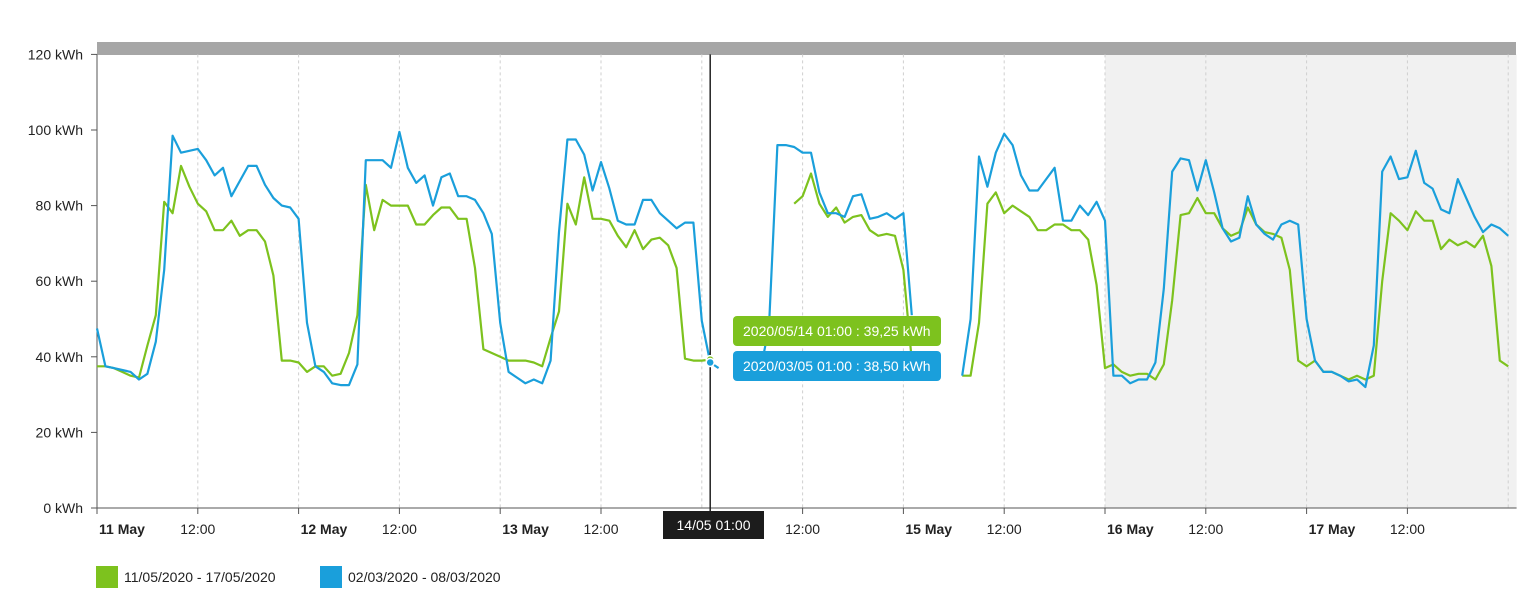  What do you see at coordinates (59, 206) in the screenshot?
I see `y-tick-label: 80 kWh` at bounding box center [59, 206].